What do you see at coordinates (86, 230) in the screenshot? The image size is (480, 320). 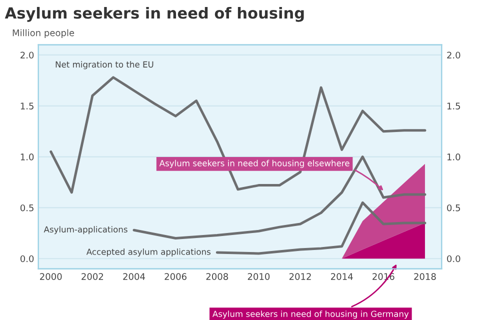 I see `series-label: Asylum-applications` at bounding box center [86, 230].